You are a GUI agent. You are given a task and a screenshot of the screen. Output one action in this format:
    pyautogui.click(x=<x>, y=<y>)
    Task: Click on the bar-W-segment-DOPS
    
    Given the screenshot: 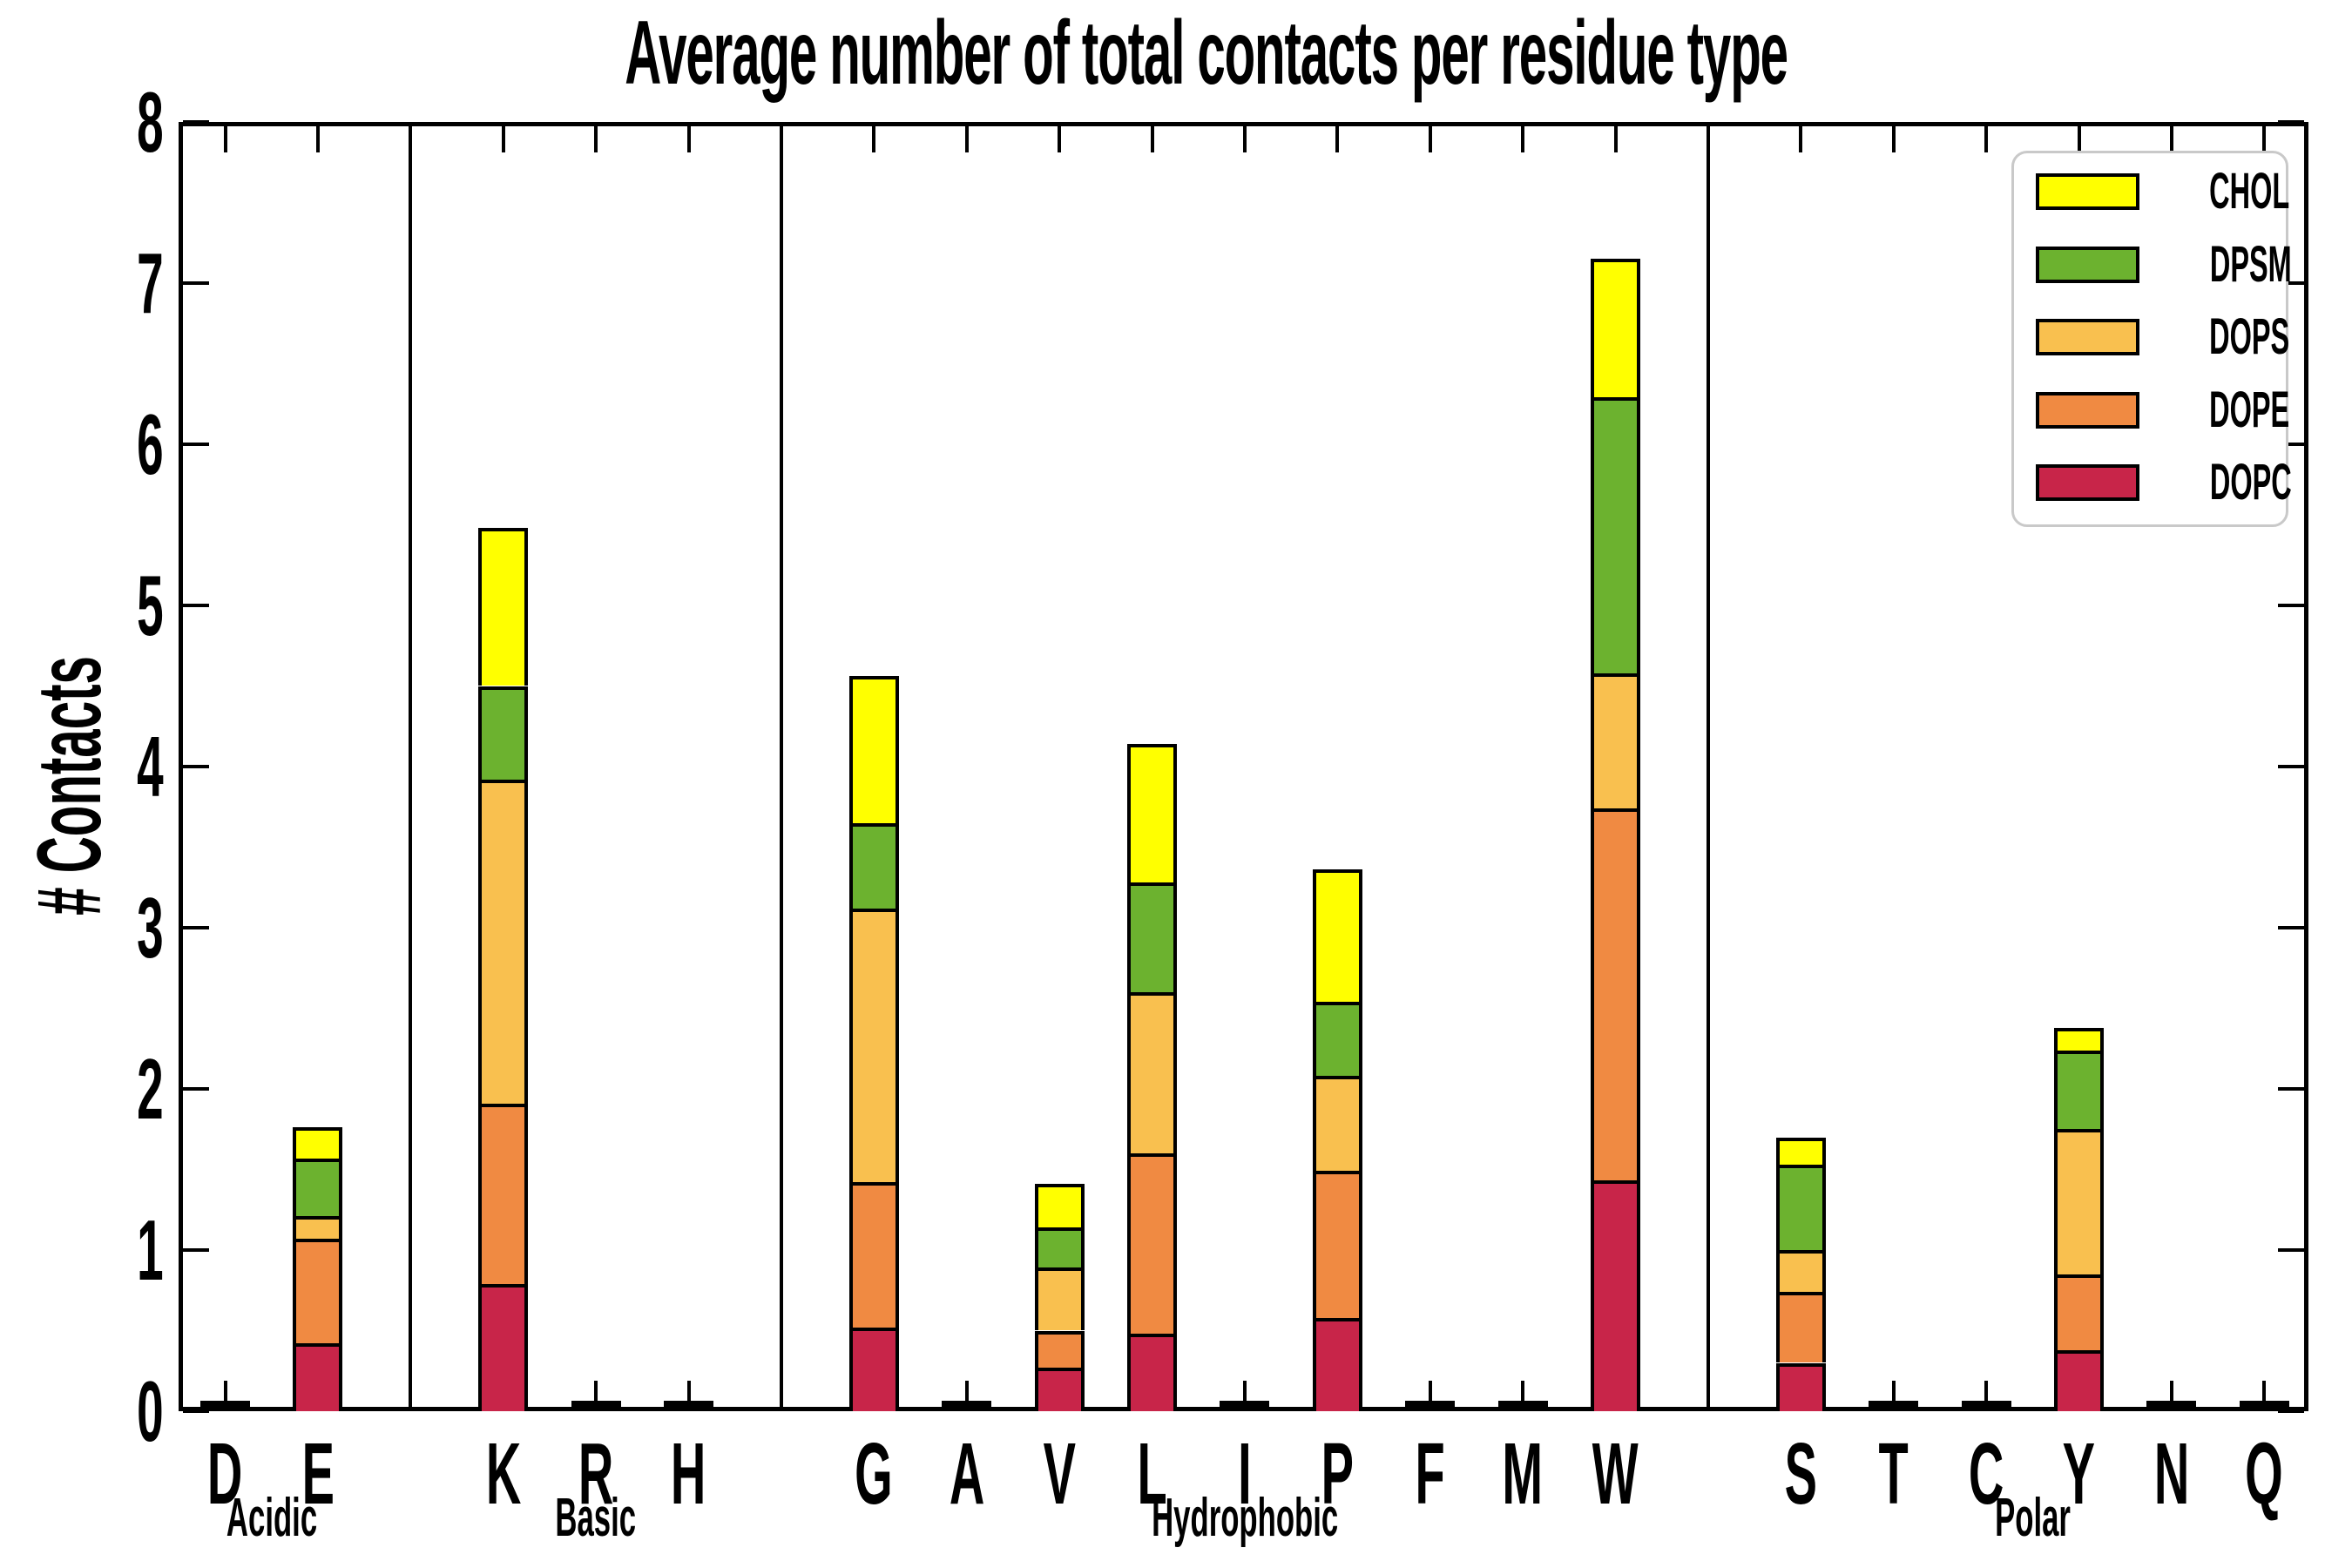 What is the action you would take?
    pyautogui.click(x=1615, y=741)
    